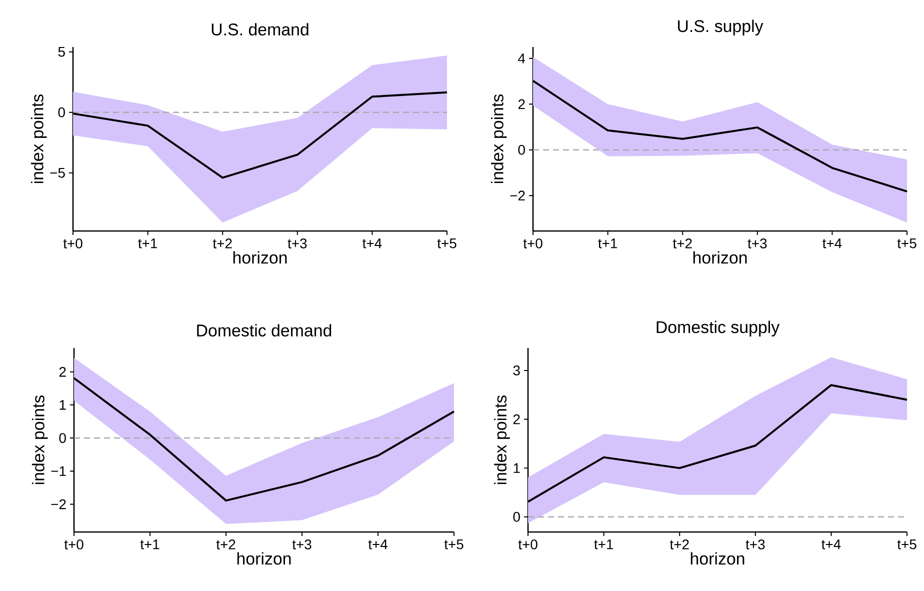  What do you see at coordinates (57, 173) in the screenshot?
I see `y-tick-label: −5` at bounding box center [57, 173].